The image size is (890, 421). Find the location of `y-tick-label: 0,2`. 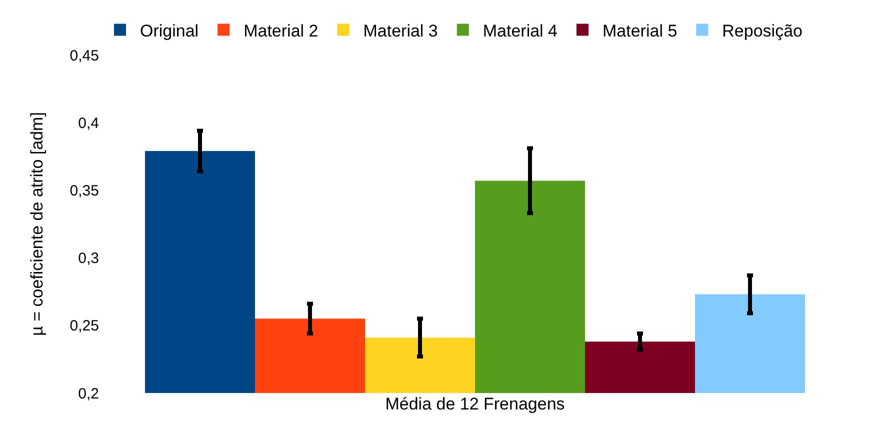

y-tick-label: 0,2 is located at coordinates (88, 393).